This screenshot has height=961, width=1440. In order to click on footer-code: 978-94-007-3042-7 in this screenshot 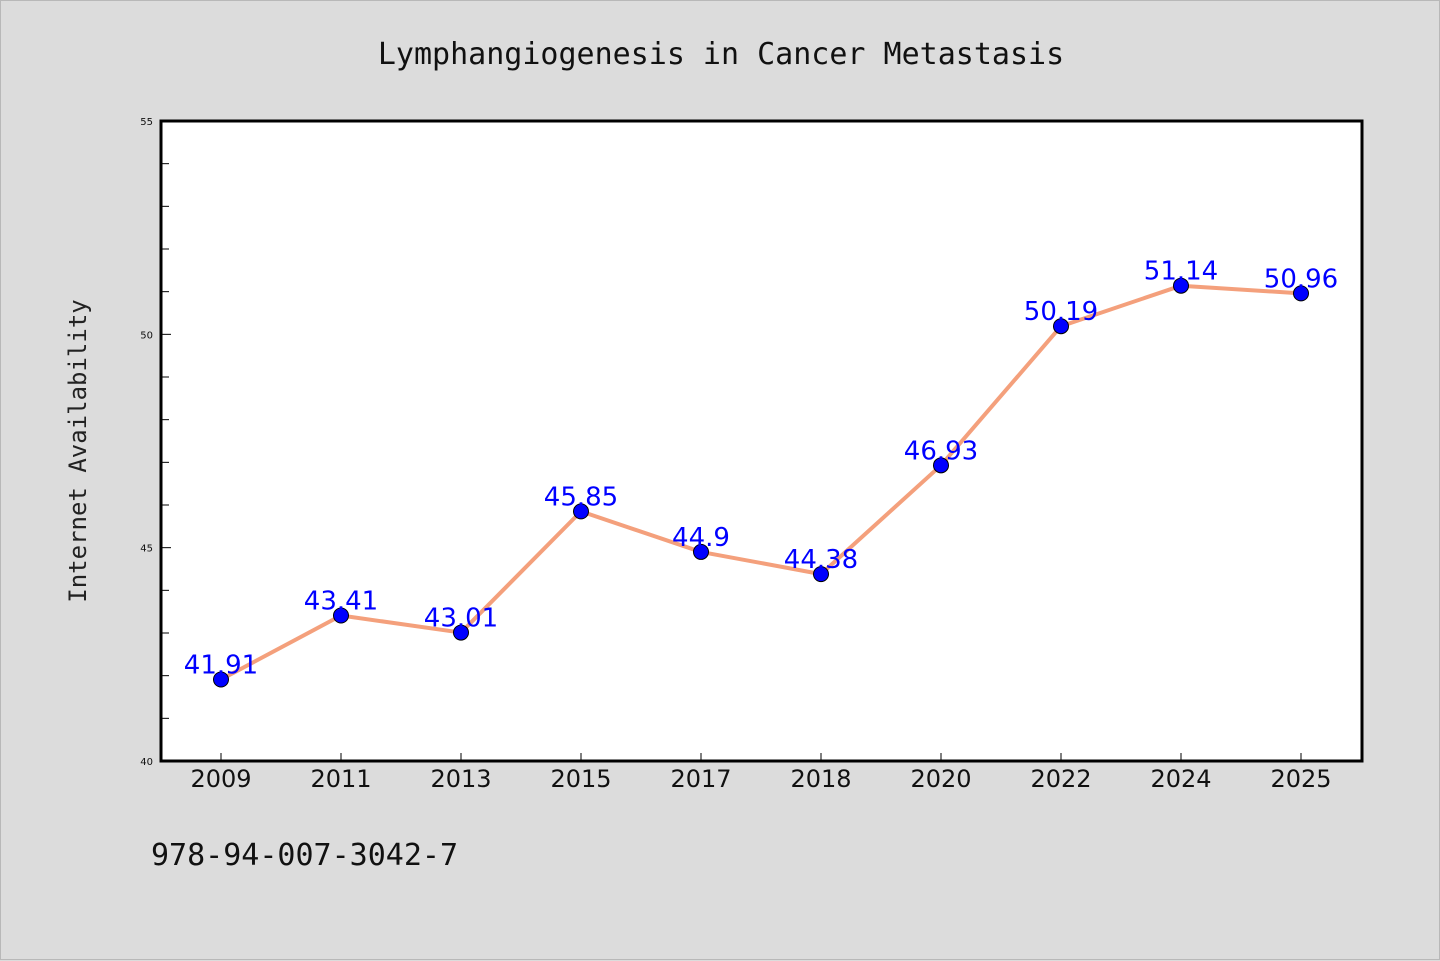, I will do `click(304, 855)`.